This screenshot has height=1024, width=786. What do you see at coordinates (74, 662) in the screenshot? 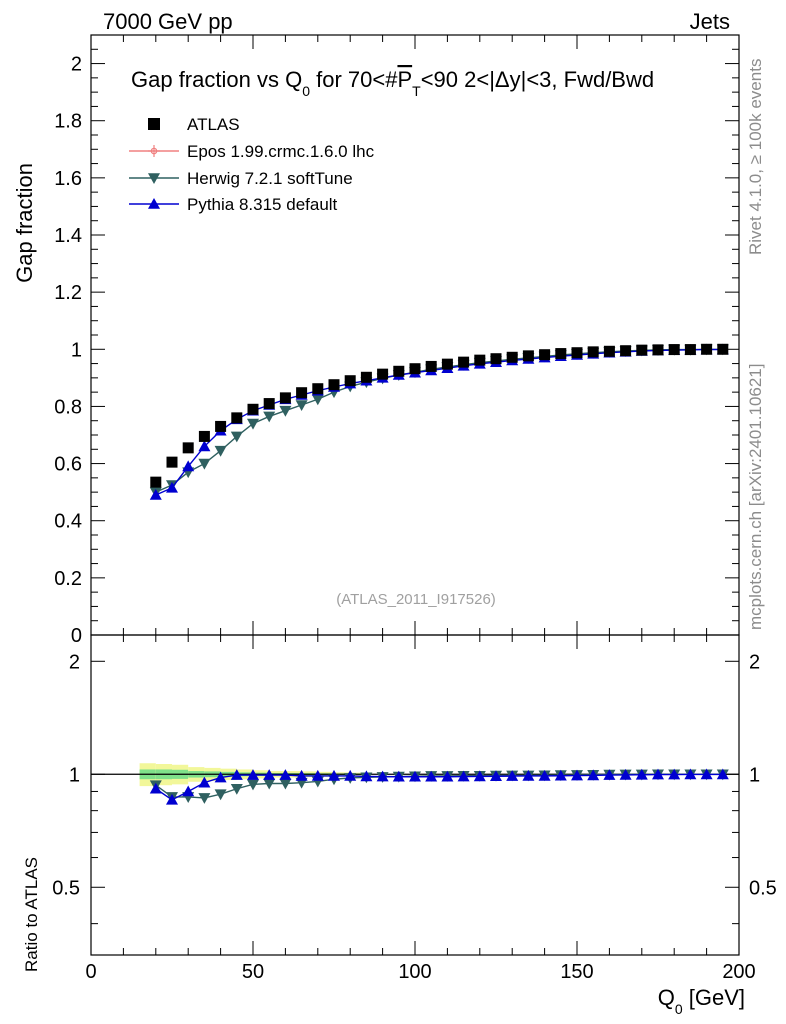
I see `ratio-y-tick-label: 2` at bounding box center [74, 662].